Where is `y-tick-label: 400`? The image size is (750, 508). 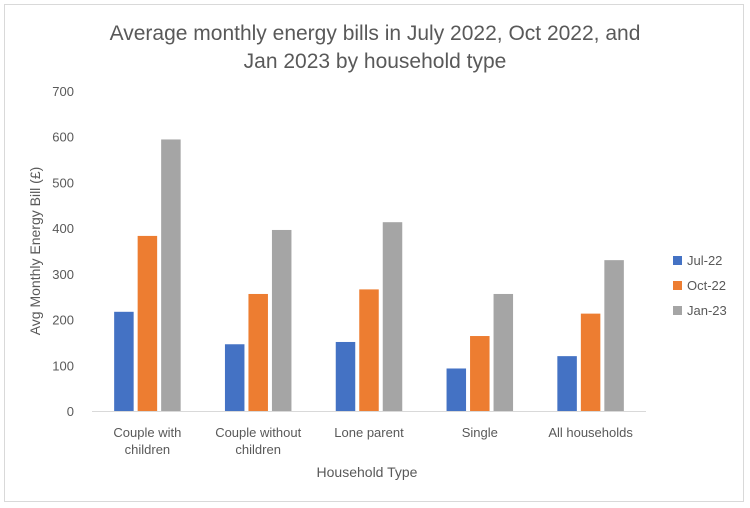 y-tick-label: 400 is located at coordinates (63, 228).